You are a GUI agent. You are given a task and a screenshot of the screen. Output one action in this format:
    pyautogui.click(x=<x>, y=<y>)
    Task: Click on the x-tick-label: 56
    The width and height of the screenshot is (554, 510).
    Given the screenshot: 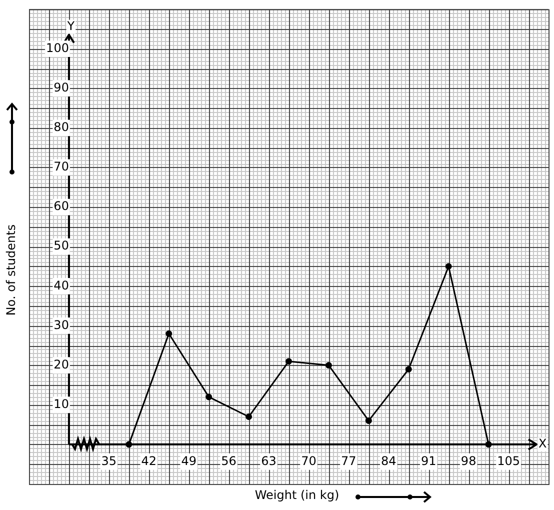 What is the action you would take?
    pyautogui.click(x=228, y=461)
    